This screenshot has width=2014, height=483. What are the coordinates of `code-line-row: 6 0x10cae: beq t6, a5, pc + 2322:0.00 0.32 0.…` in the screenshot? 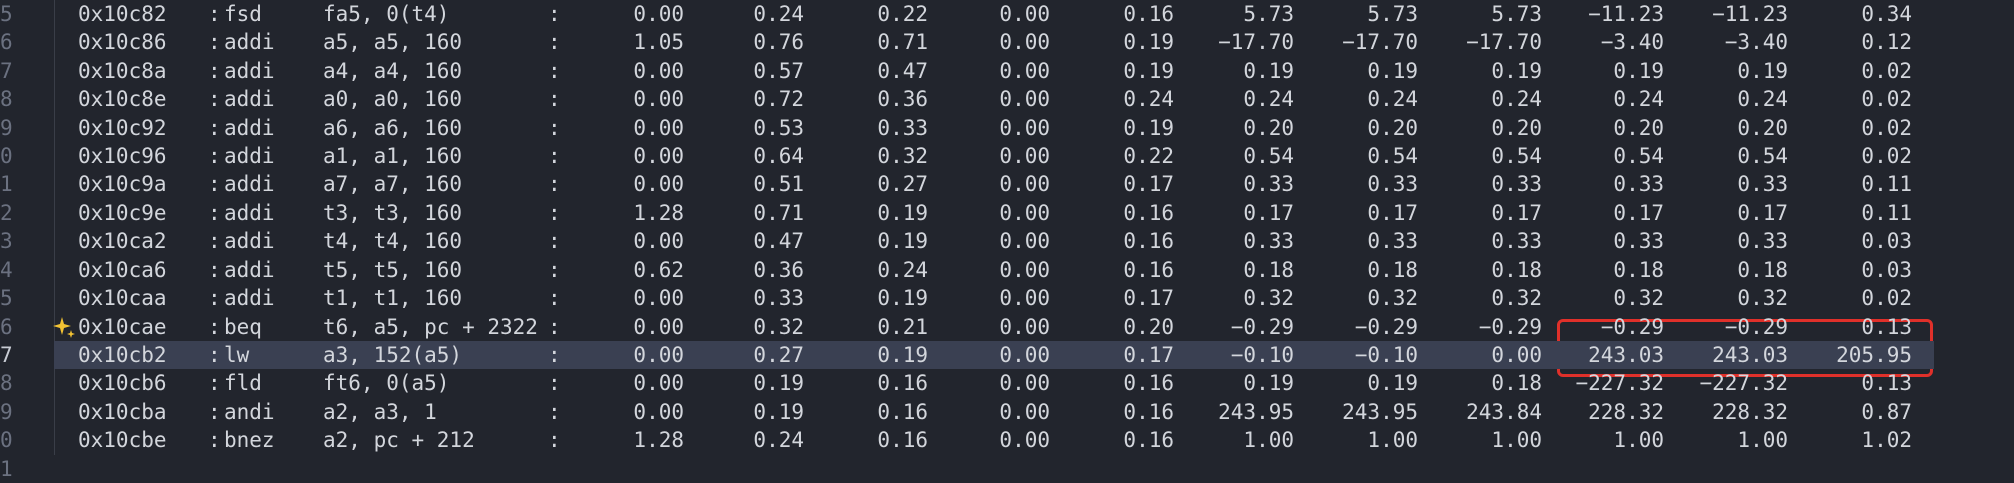 It's located at (1007, 327).